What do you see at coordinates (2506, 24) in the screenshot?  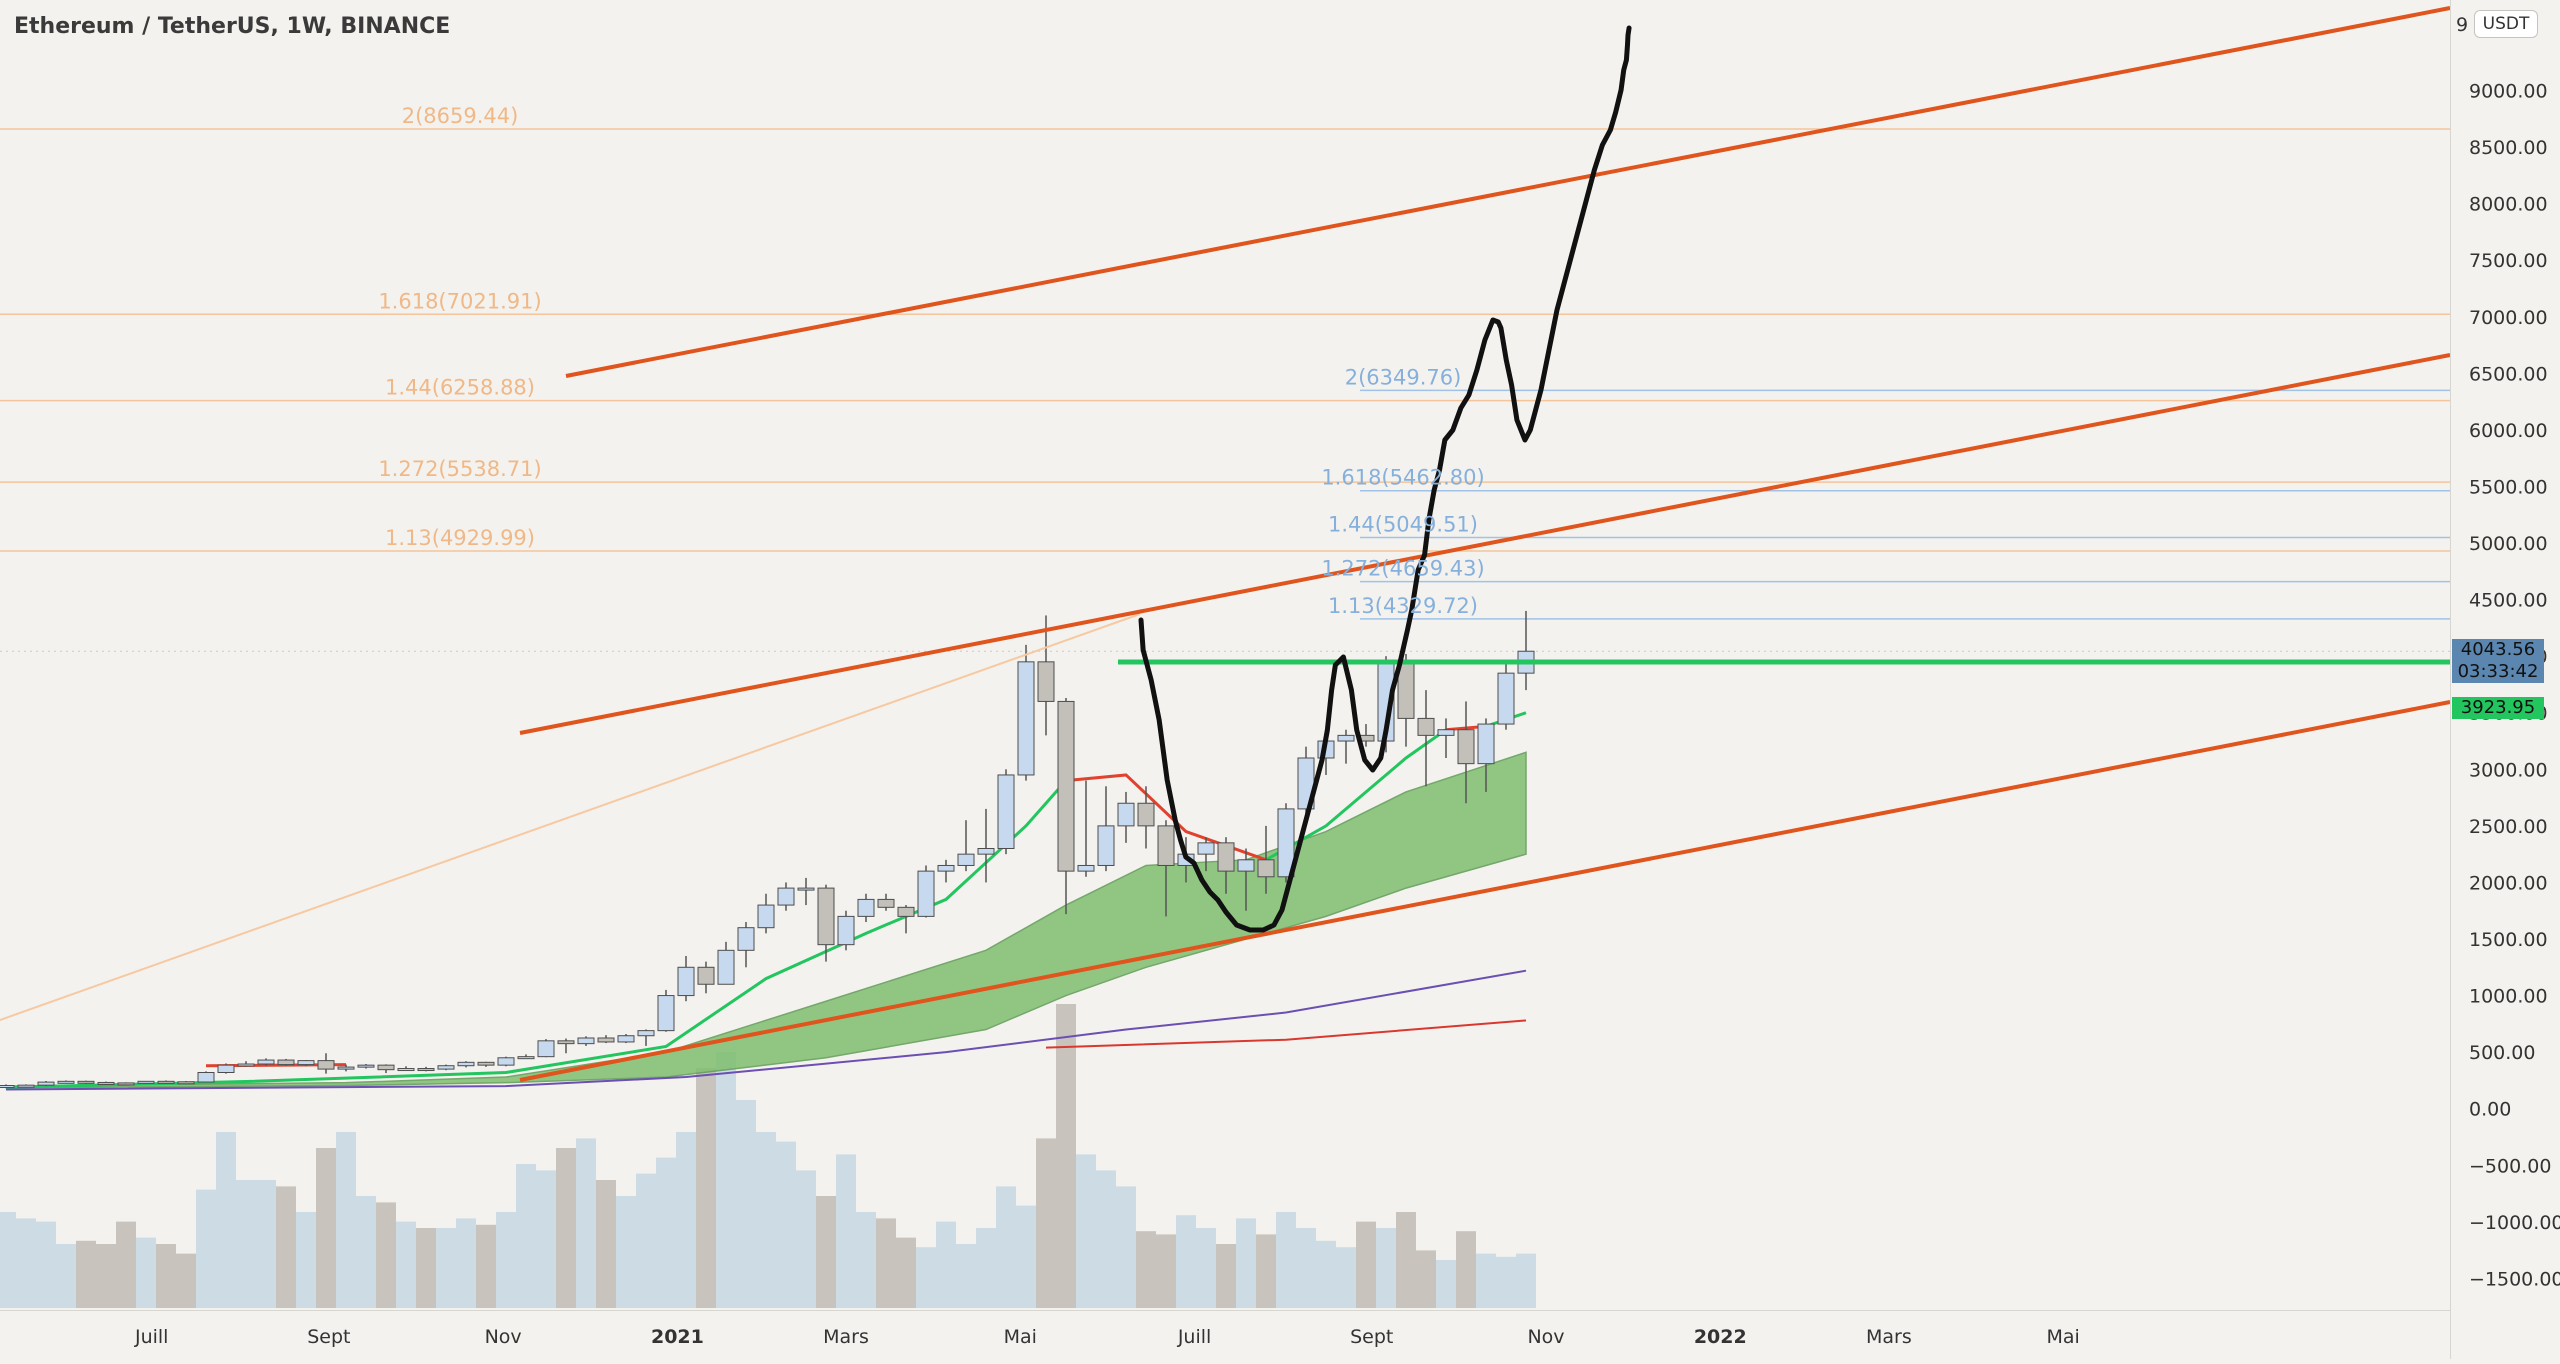 I see `currency-selector: USDT` at bounding box center [2506, 24].